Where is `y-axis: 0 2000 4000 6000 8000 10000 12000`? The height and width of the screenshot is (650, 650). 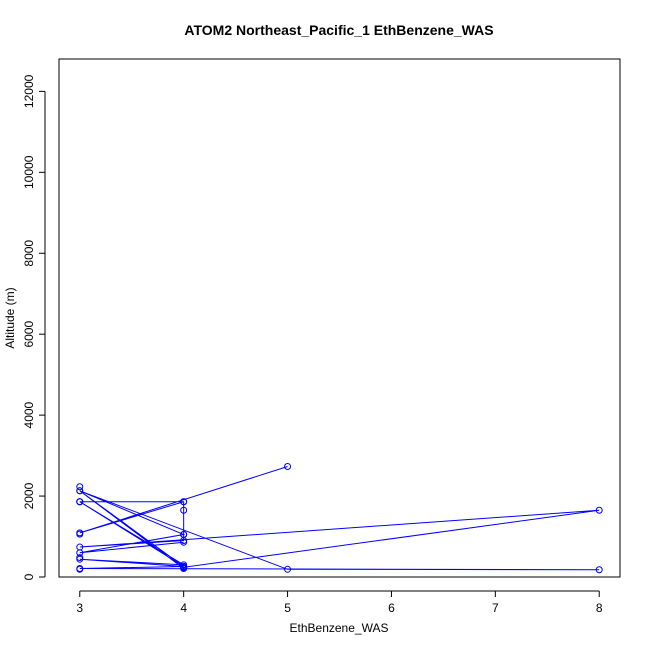 y-axis: 0 2000 4000 6000 8000 10000 12000 is located at coordinates (34, 327).